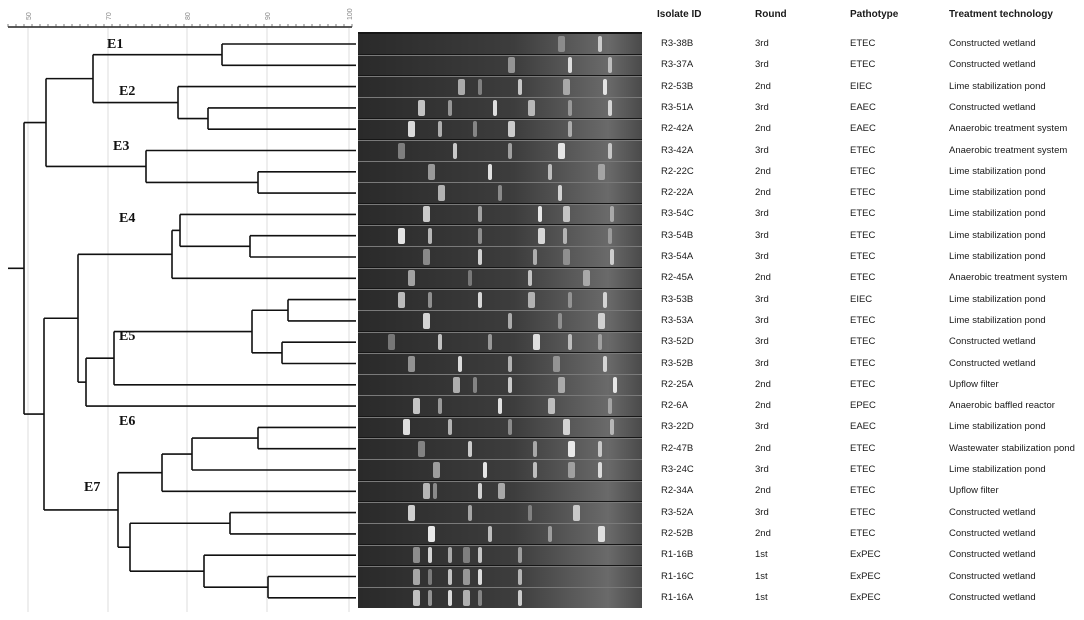 This screenshot has width=1084, height=620. Describe the element at coordinates (677, 256) in the screenshot. I see `isolate-id: R3-54A` at that location.